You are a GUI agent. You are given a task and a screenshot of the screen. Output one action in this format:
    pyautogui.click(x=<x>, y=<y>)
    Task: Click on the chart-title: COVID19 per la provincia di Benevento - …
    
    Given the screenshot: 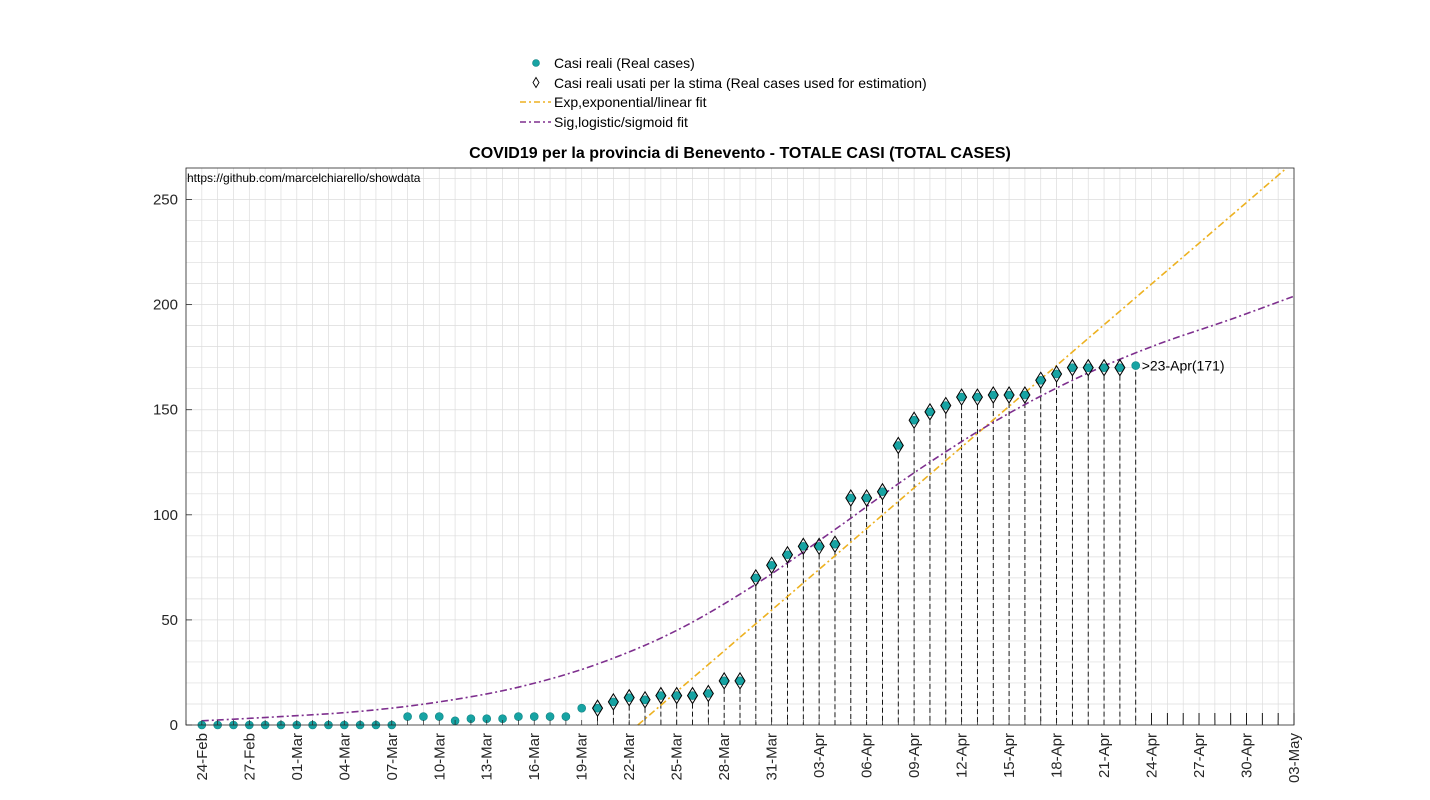 What is the action you would take?
    pyautogui.click(x=740, y=153)
    